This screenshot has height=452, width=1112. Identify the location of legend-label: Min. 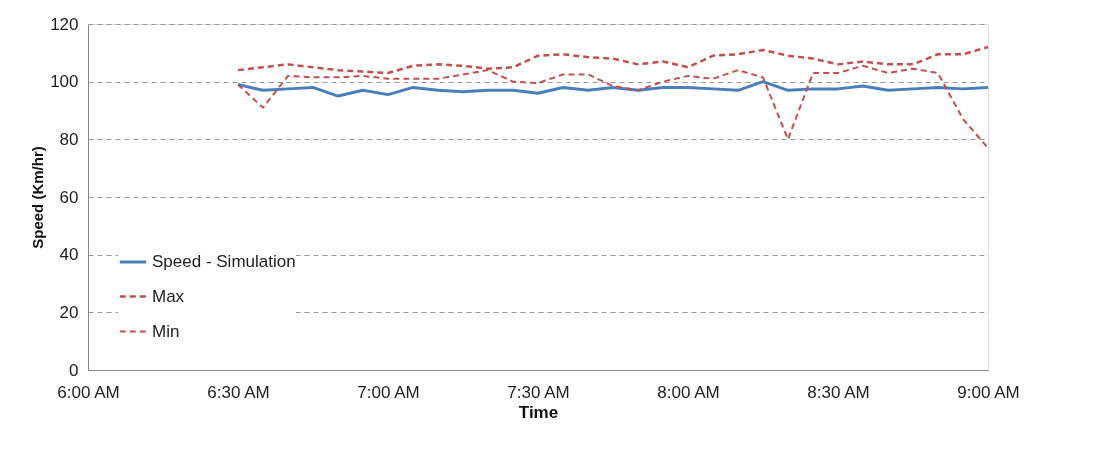
(166, 331).